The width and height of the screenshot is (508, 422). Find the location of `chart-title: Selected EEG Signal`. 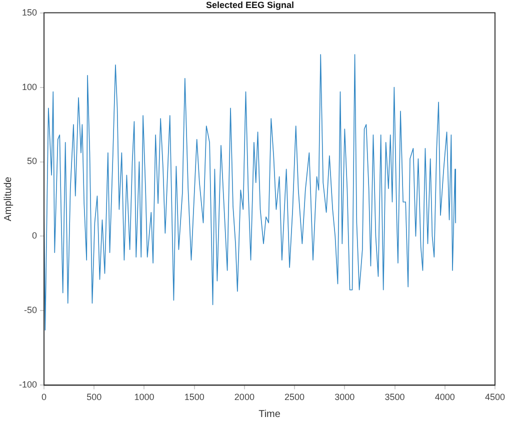

chart-title: Selected EEG Signal is located at coordinates (250, 5).